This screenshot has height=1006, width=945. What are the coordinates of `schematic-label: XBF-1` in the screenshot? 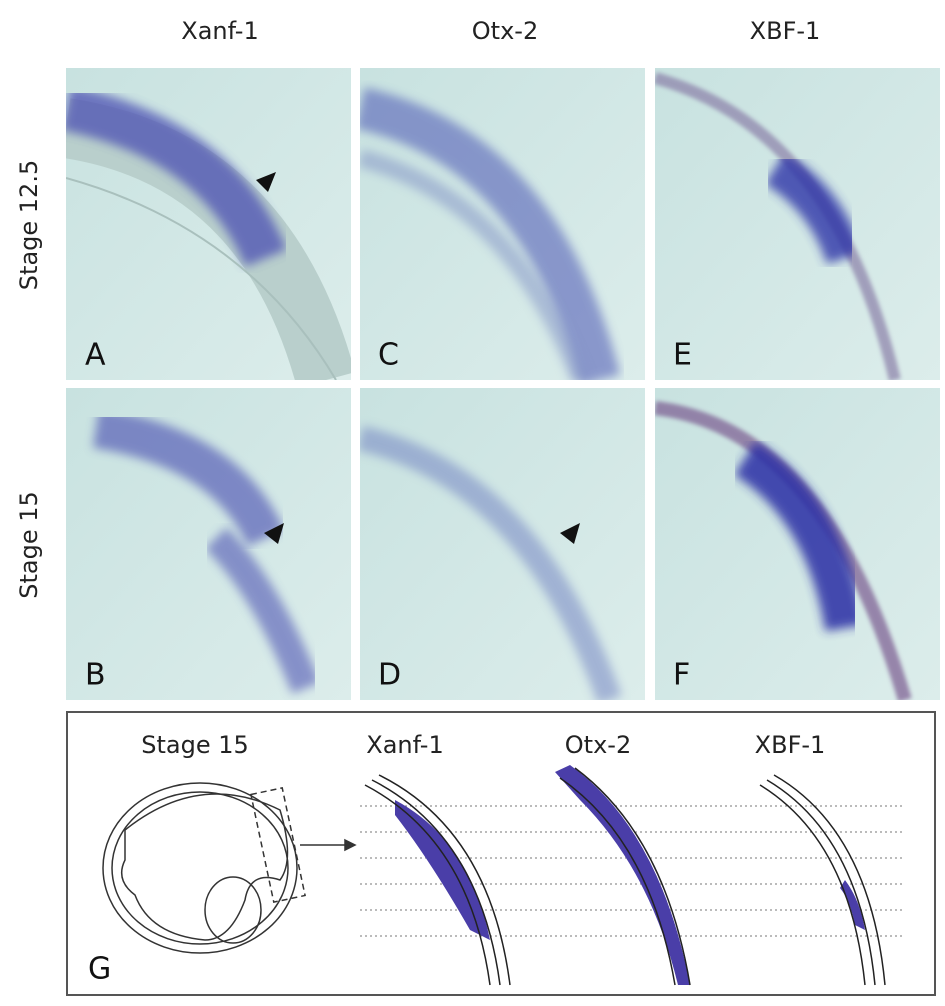 It's located at (790, 745).